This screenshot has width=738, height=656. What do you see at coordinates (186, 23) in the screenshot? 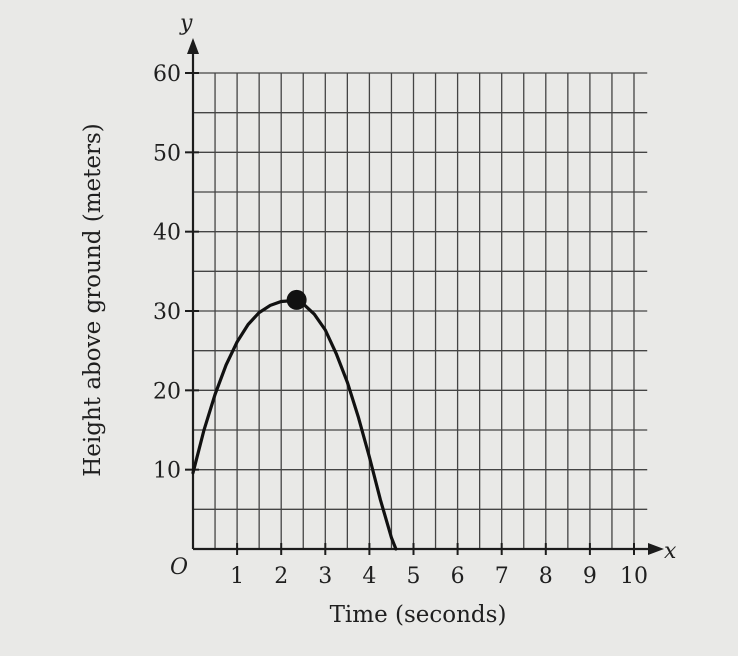
I see `y-axis-letter: y` at bounding box center [186, 23].